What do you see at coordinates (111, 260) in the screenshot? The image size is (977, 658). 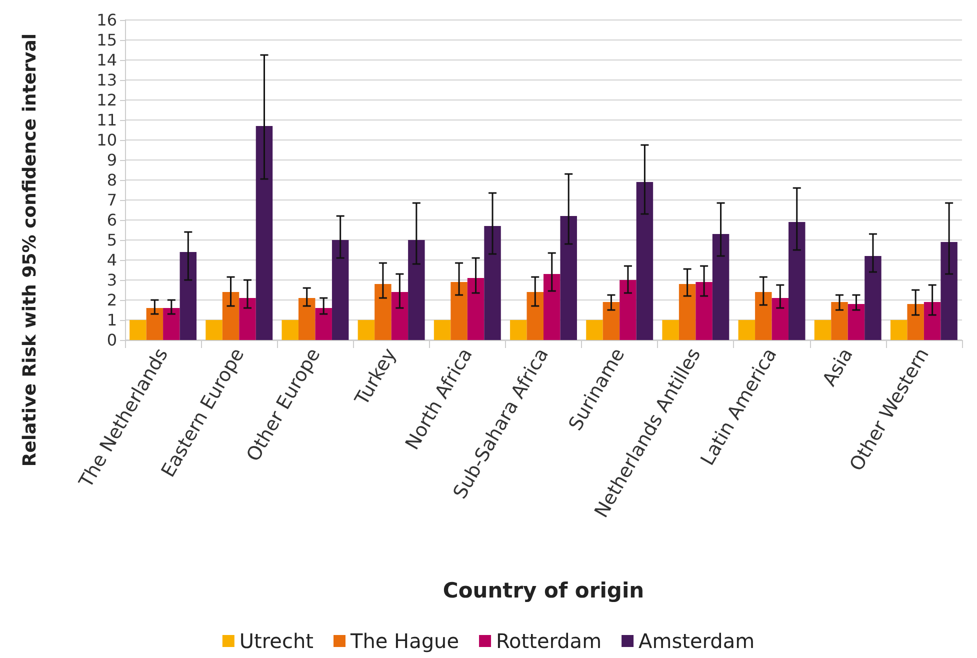 I see `y-tick-label: 4` at bounding box center [111, 260].